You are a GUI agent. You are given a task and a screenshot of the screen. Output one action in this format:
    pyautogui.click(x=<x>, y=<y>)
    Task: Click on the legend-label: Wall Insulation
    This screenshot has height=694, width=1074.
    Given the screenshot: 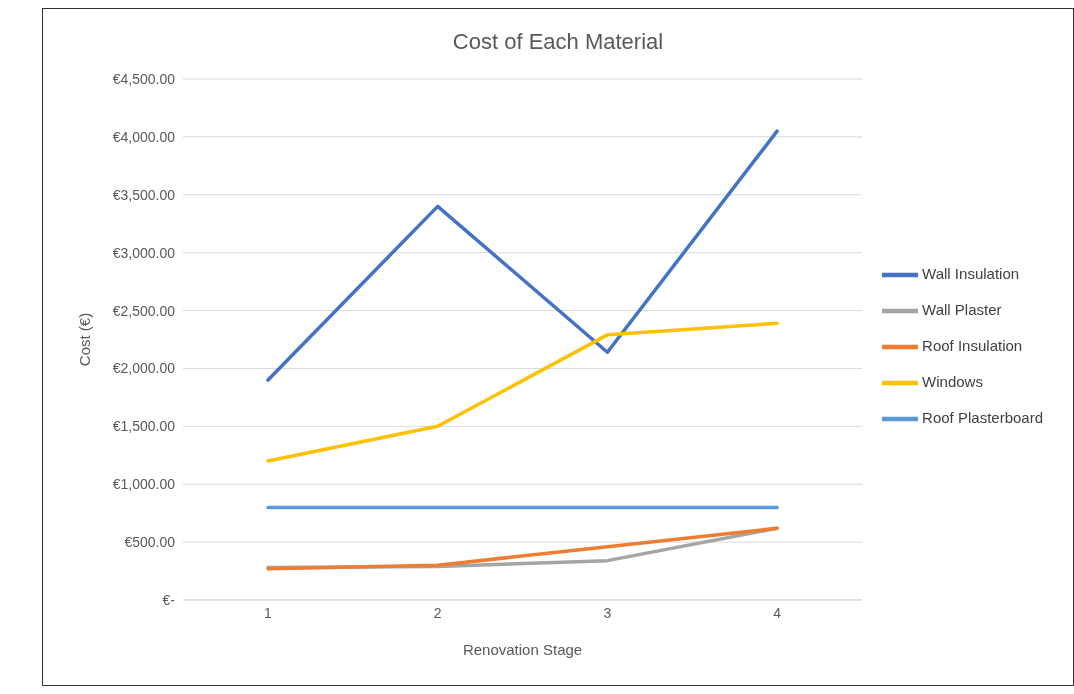 What is the action you would take?
    pyautogui.click(x=971, y=273)
    